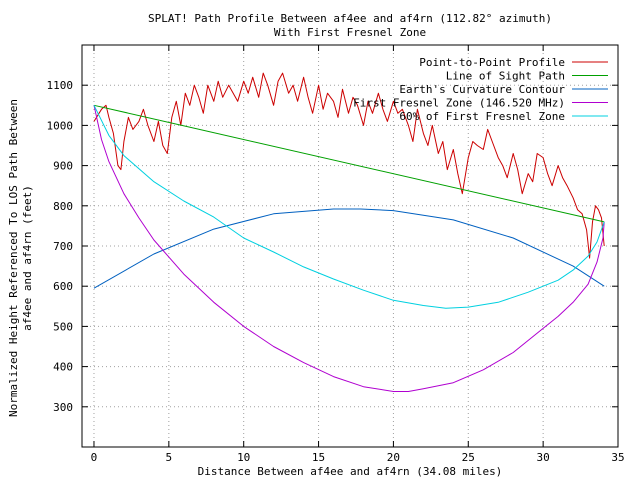 The height and width of the screenshot is (480, 640). I want to click on y-tick-label: 300, so click(63, 407).